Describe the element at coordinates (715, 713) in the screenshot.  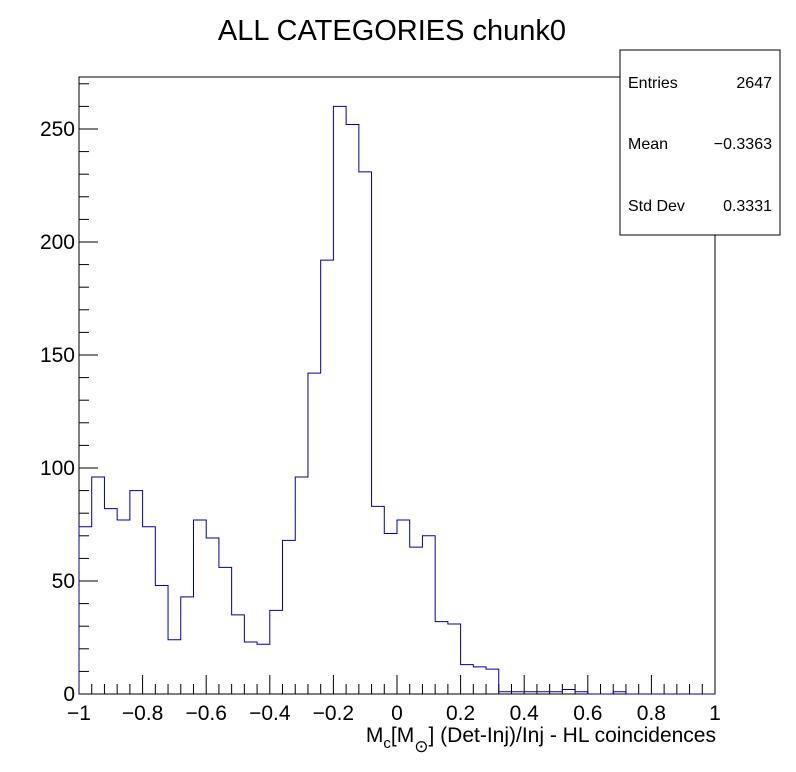
I see `x-tick-label: 1` at that location.